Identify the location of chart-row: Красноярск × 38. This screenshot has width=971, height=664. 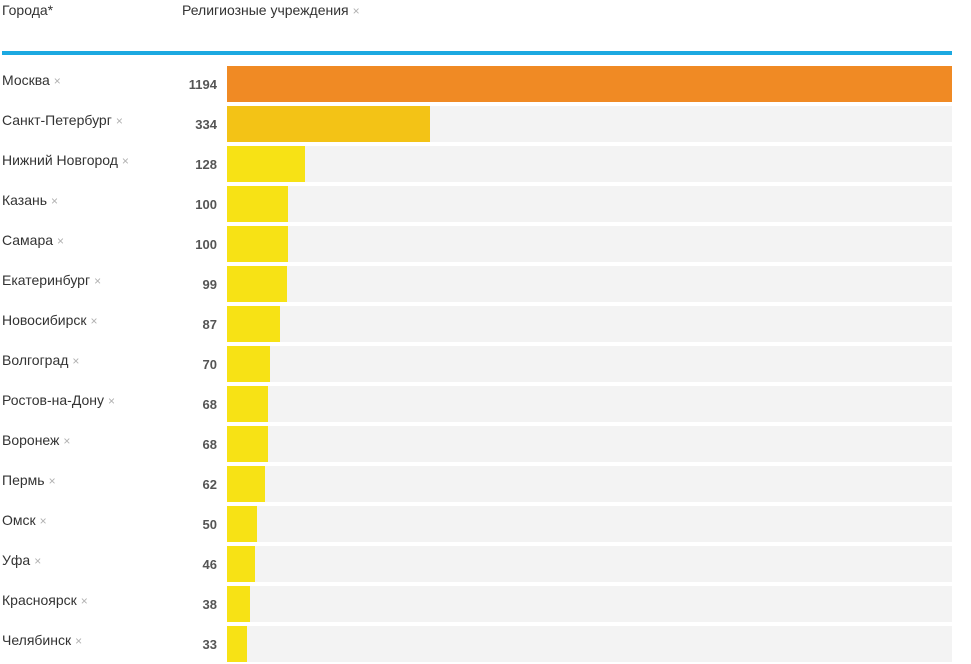
(485, 604).